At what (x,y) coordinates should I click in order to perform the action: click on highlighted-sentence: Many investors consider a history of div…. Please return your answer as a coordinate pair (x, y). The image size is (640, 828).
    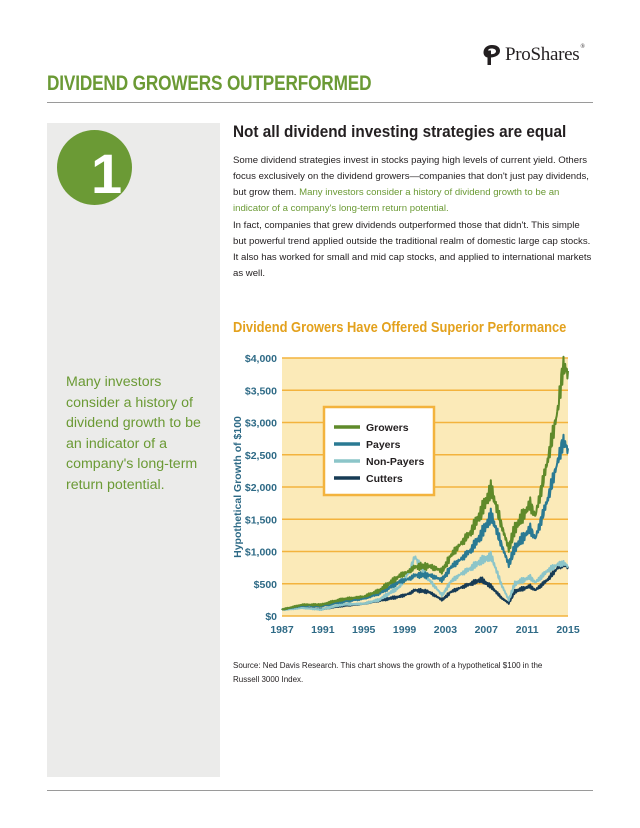
    Looking at the image, I should click on (396, 200).